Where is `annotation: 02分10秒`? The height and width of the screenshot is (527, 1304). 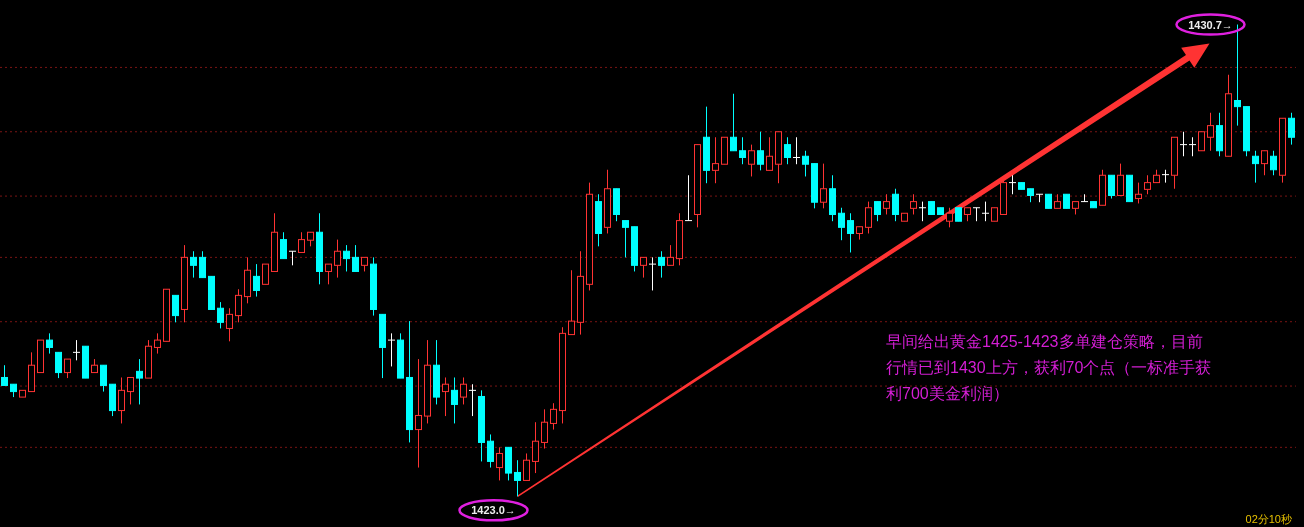
annotation: 02分10秒 is located at coordinates (1268, 519).